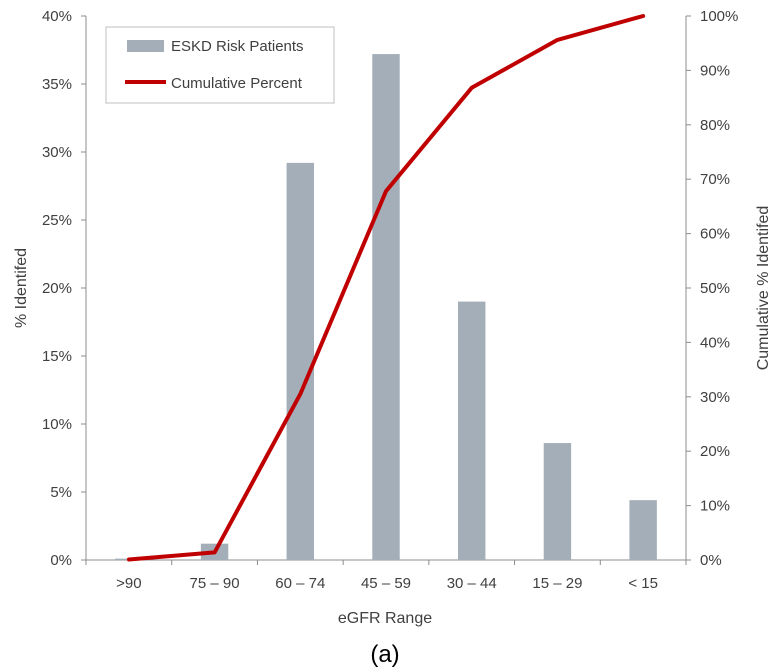 The height and width of the screenshot is (671, 773). Describe the element at coordinates (715, 397) in the screenshot. I see `y2-tick-label: 30%` at that location.